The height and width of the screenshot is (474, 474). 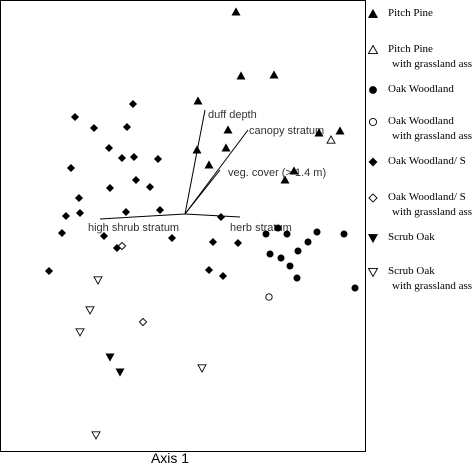 I want to click on legend-label: Scrub Oak with grassland ass, so click(x=430, y=279).